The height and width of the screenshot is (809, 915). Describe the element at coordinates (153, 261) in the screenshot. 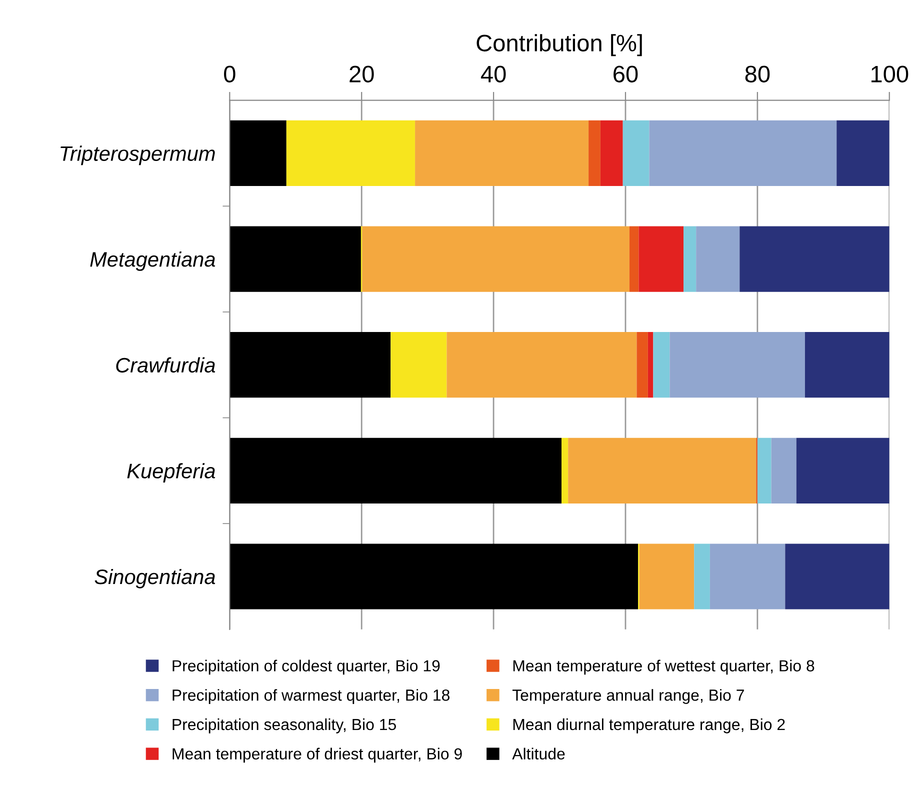

I see `y-tick-label: Metagentiana` at that location.